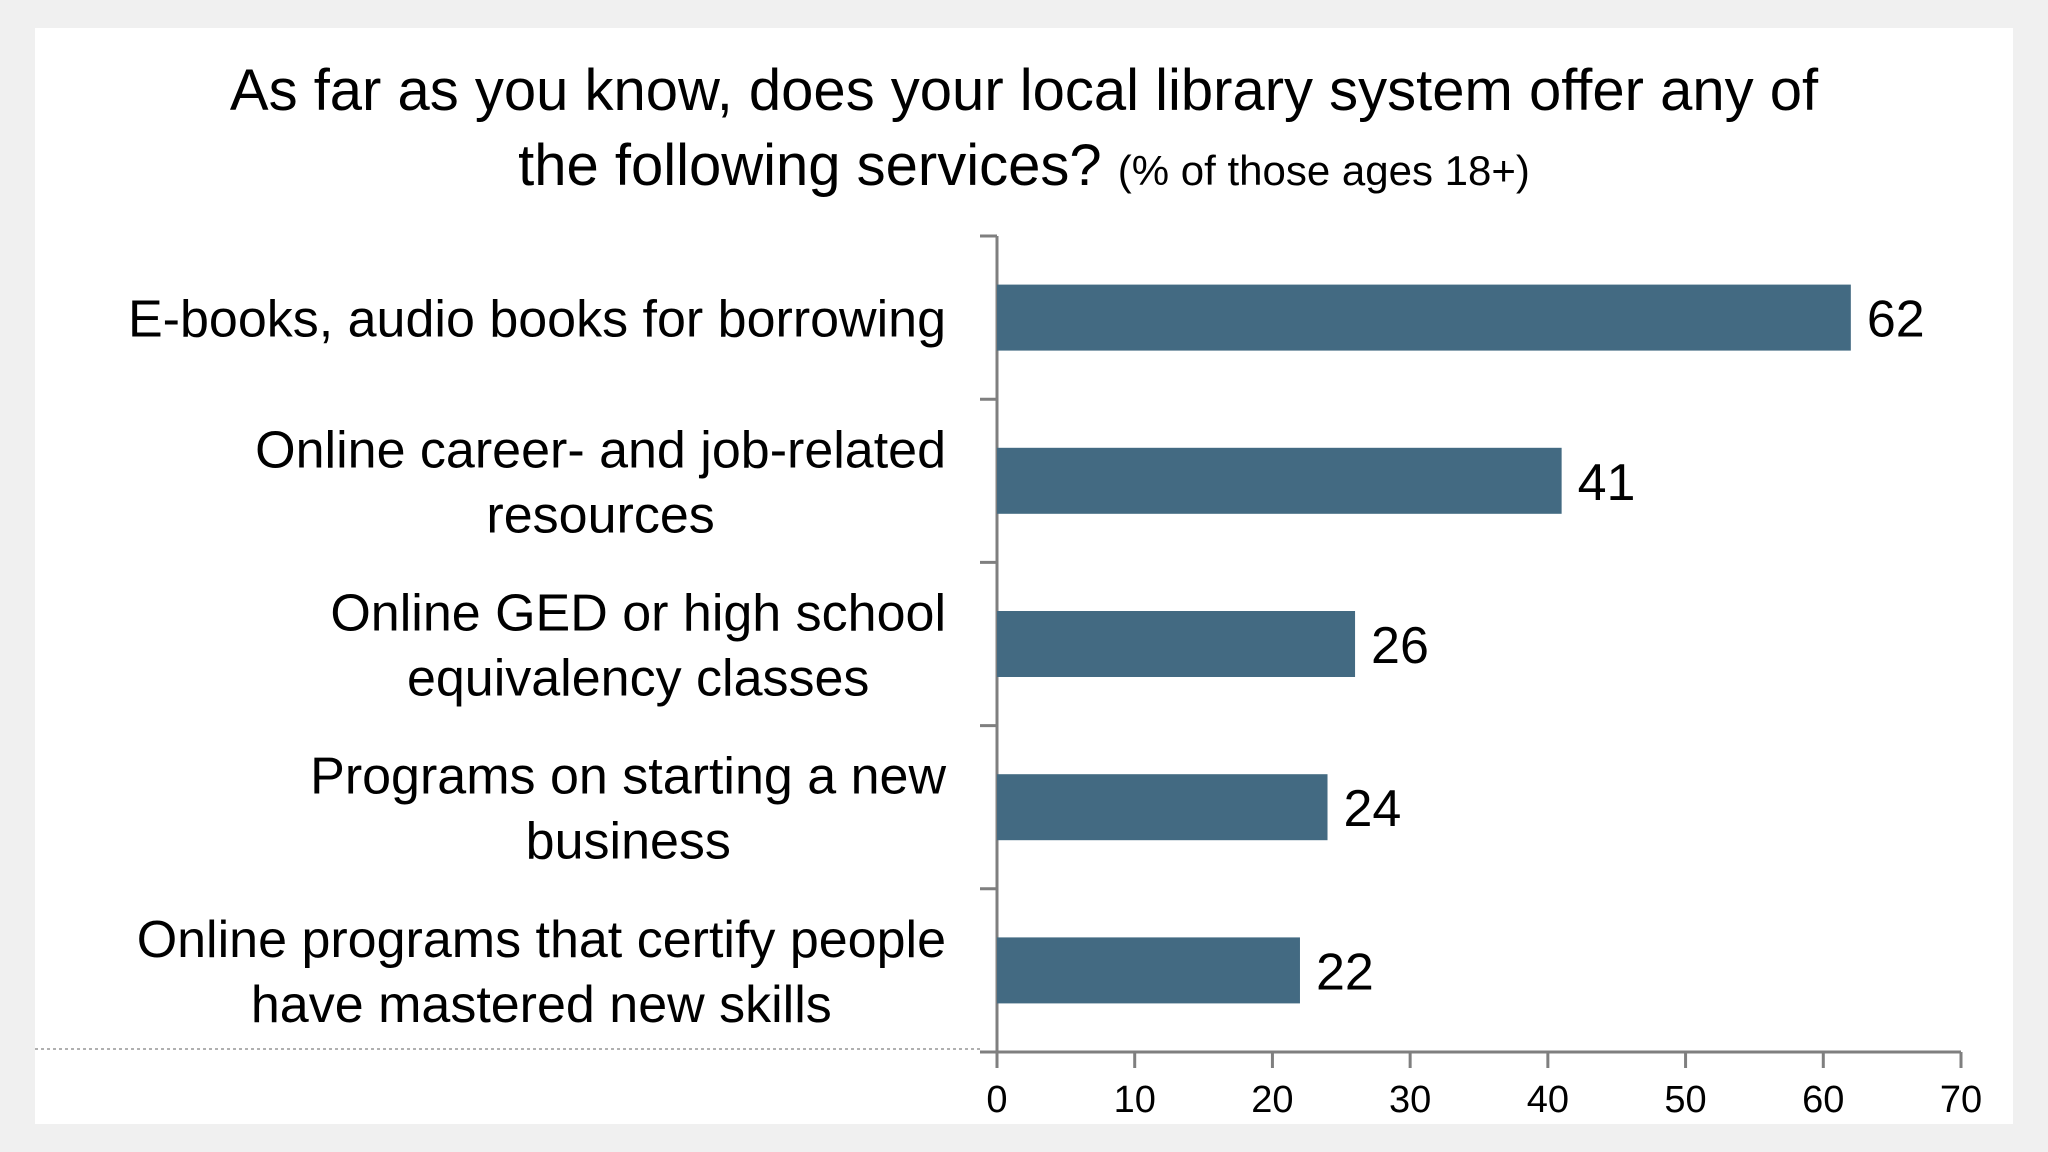 Image resolution: width=2048 pixels, height=1152 pixels. Describe the element at coordinates (1324, 170) in the screenshot. I see `chart-subtitle: (% of those ages 18+)` at that location.